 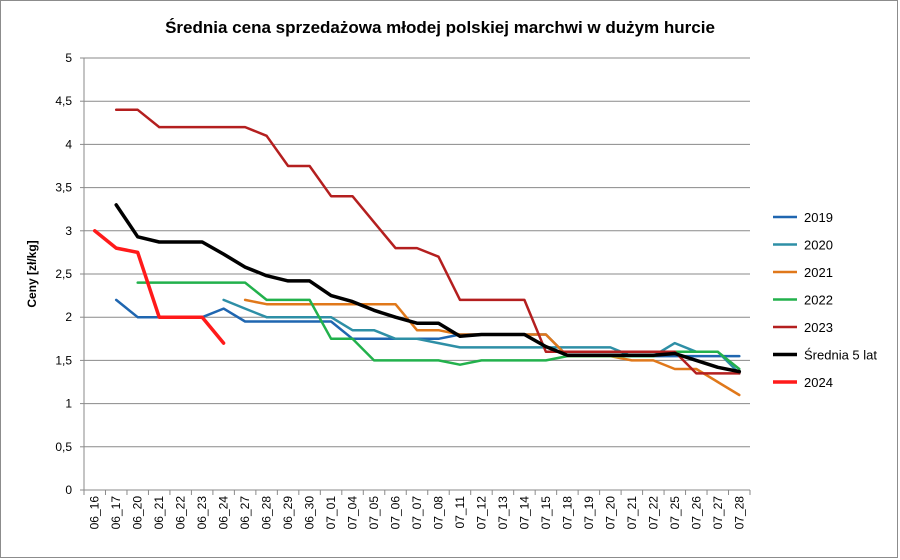 What do you see at coordinates (374, 513) in the screenshot?
I see `x-tick-label: 07_05` at bounding box center [374, 513].